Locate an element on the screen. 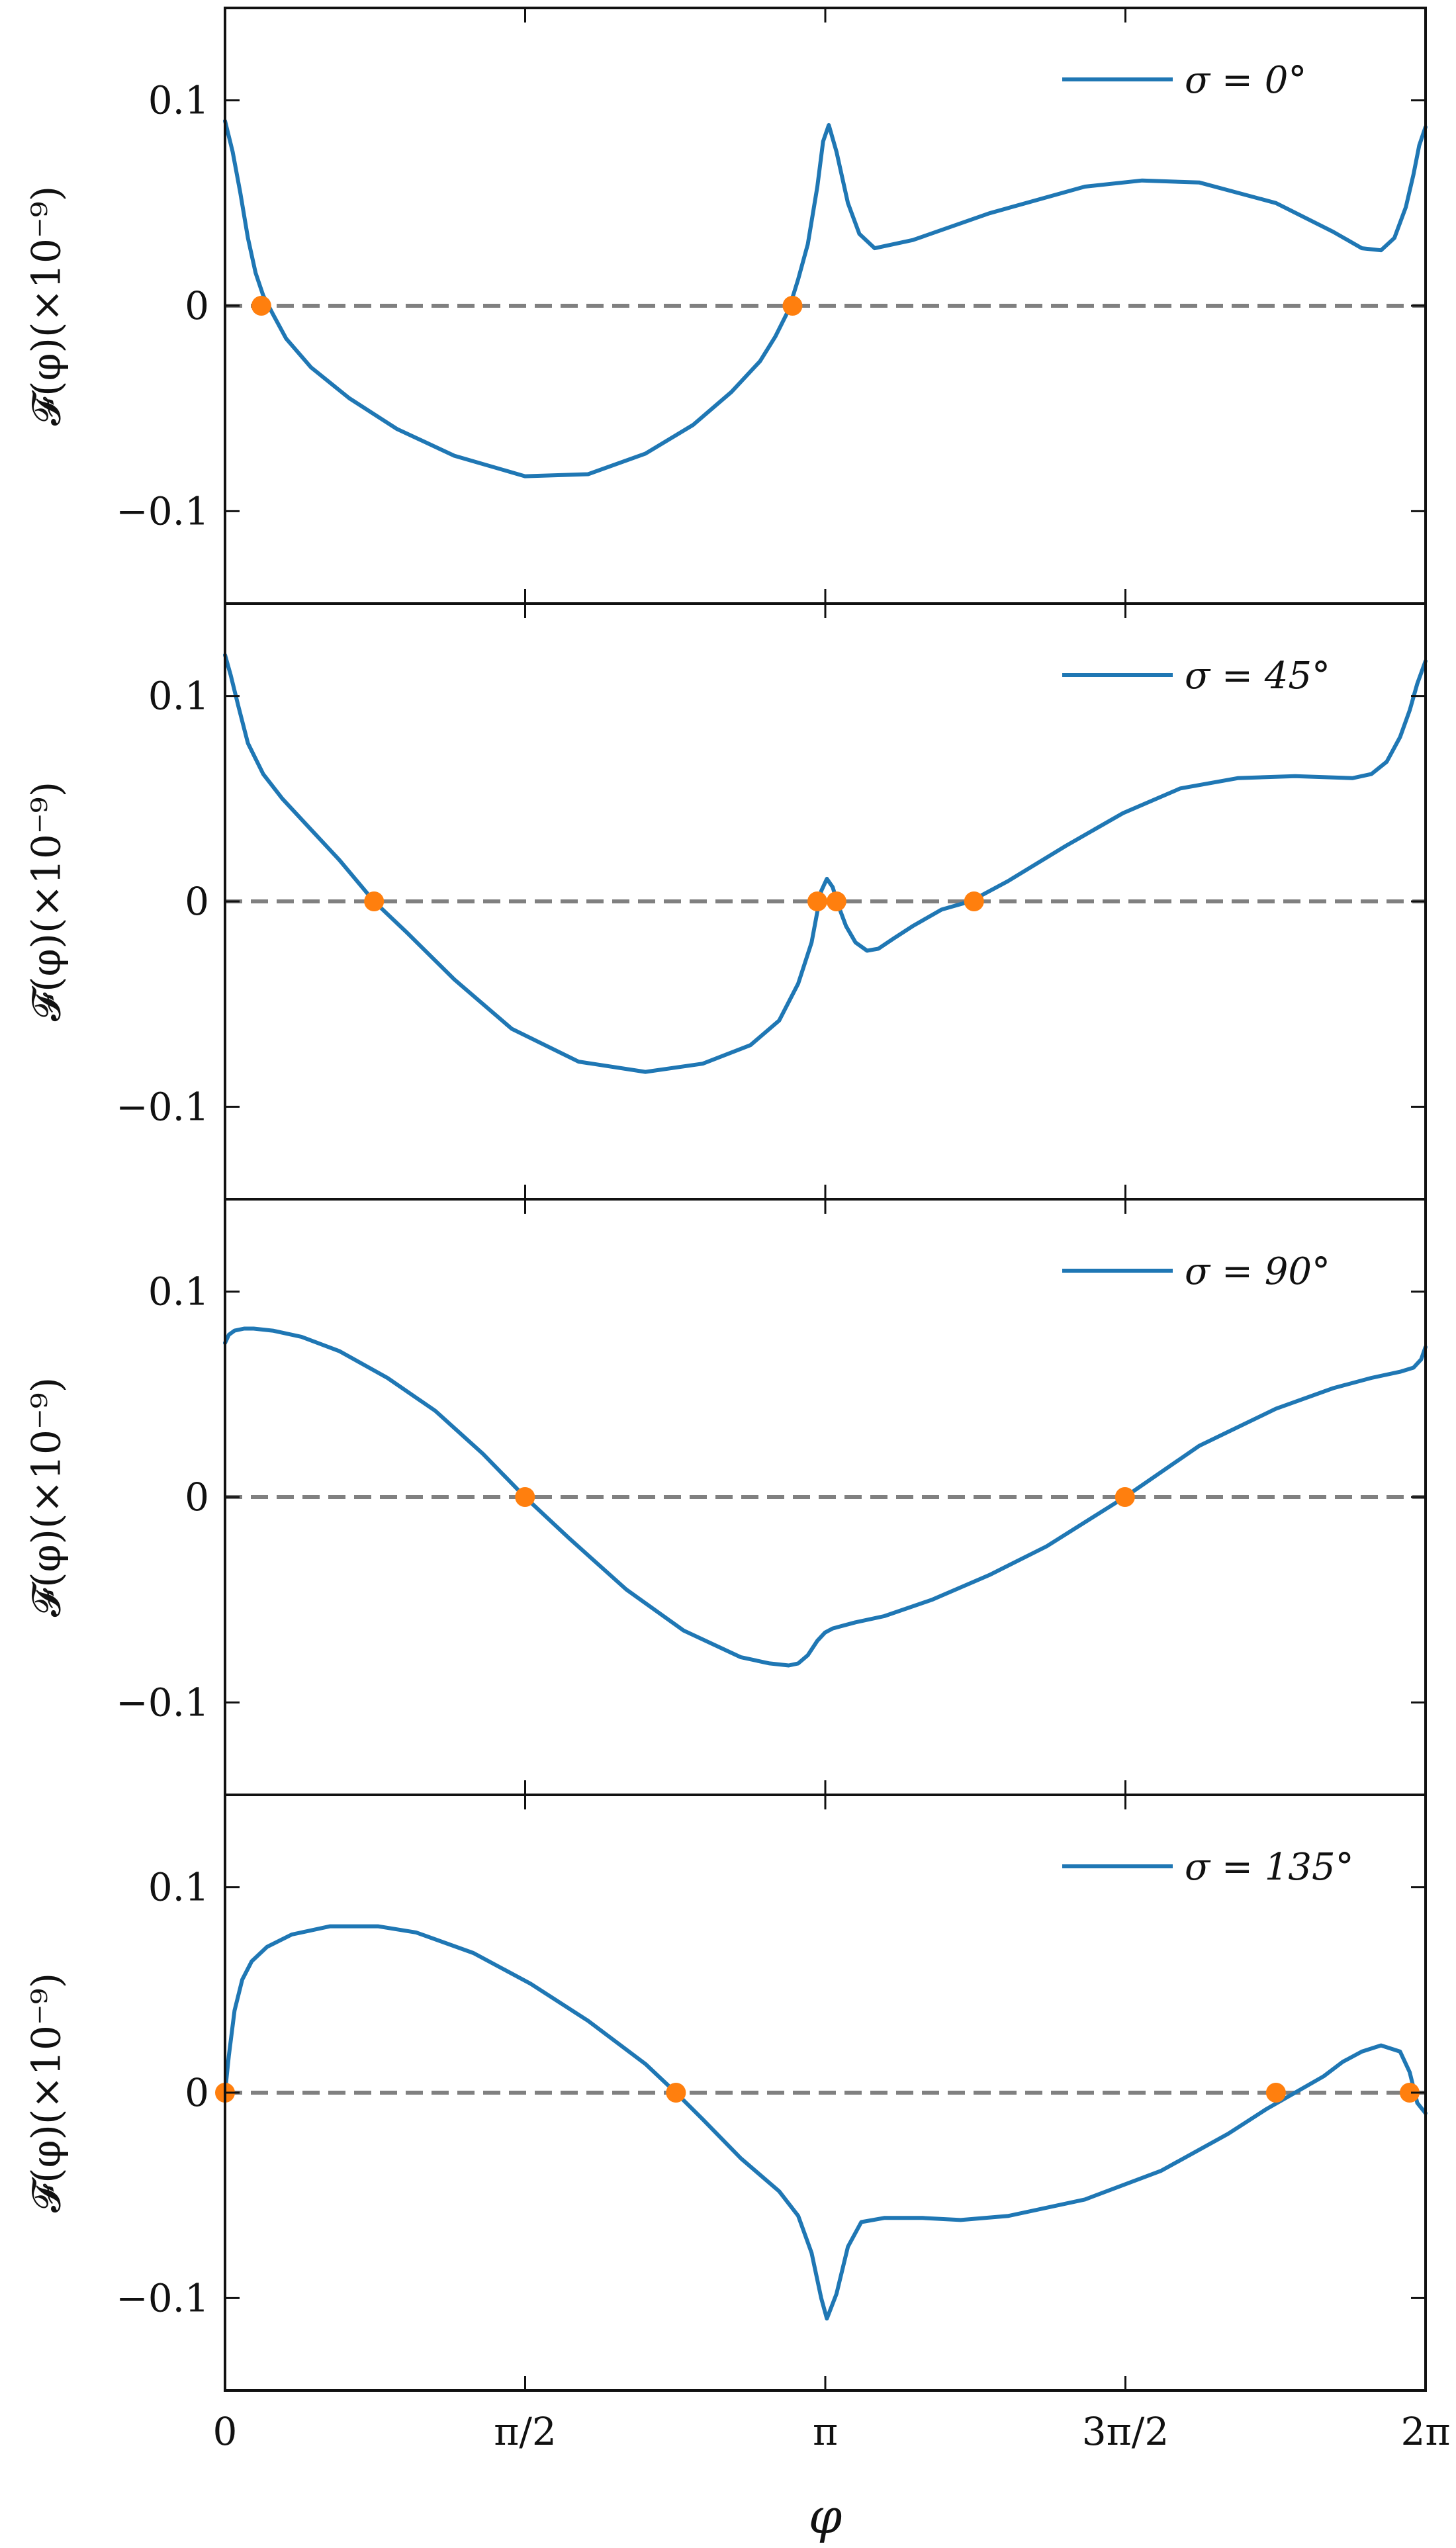 The width and height of the screenshot is (1456, 2548). legend: σ = 0° is located at coordinates (1184, 80).